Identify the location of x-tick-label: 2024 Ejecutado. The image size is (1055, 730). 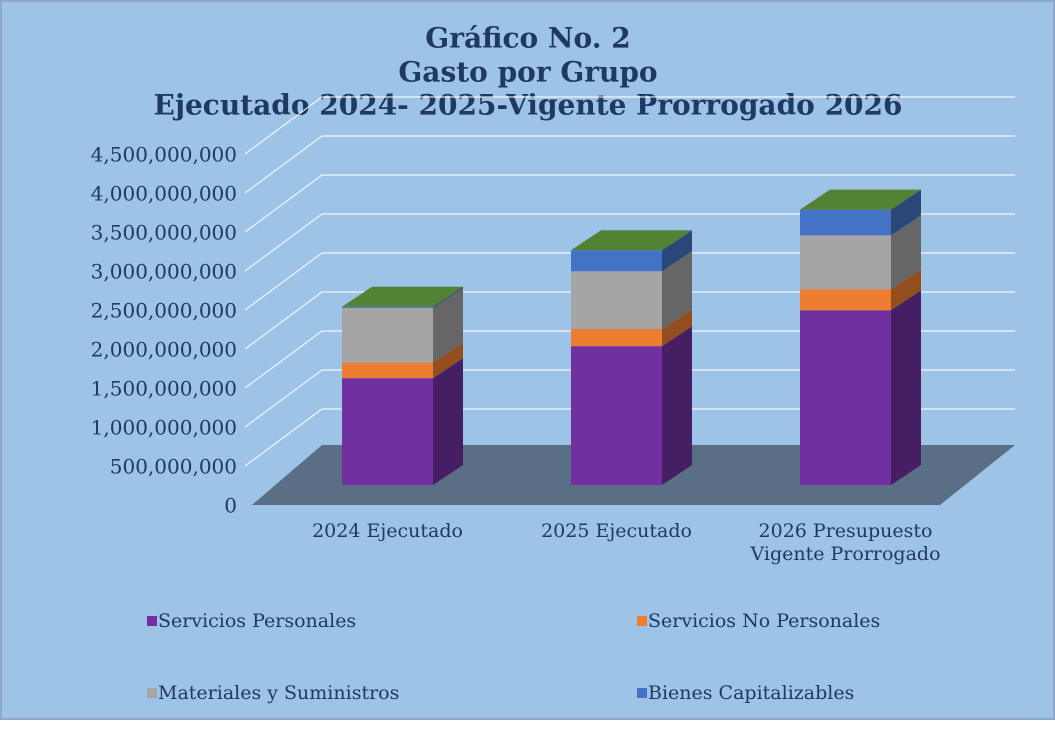
(387, 531).